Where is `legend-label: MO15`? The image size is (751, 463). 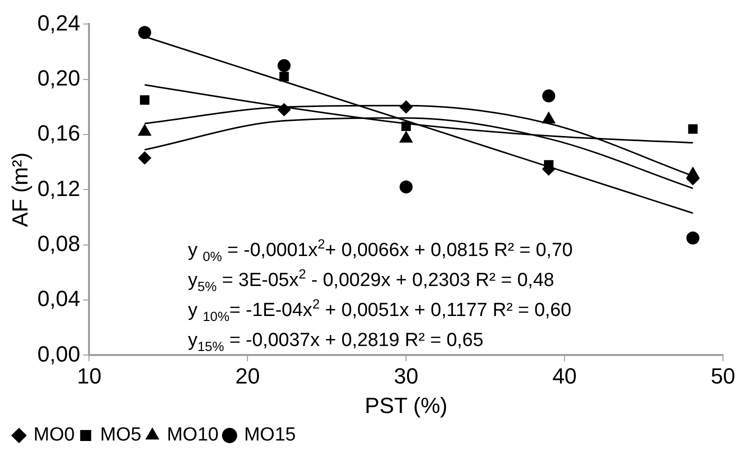
legend-label: MO15 is located at coordinates (270, 435).